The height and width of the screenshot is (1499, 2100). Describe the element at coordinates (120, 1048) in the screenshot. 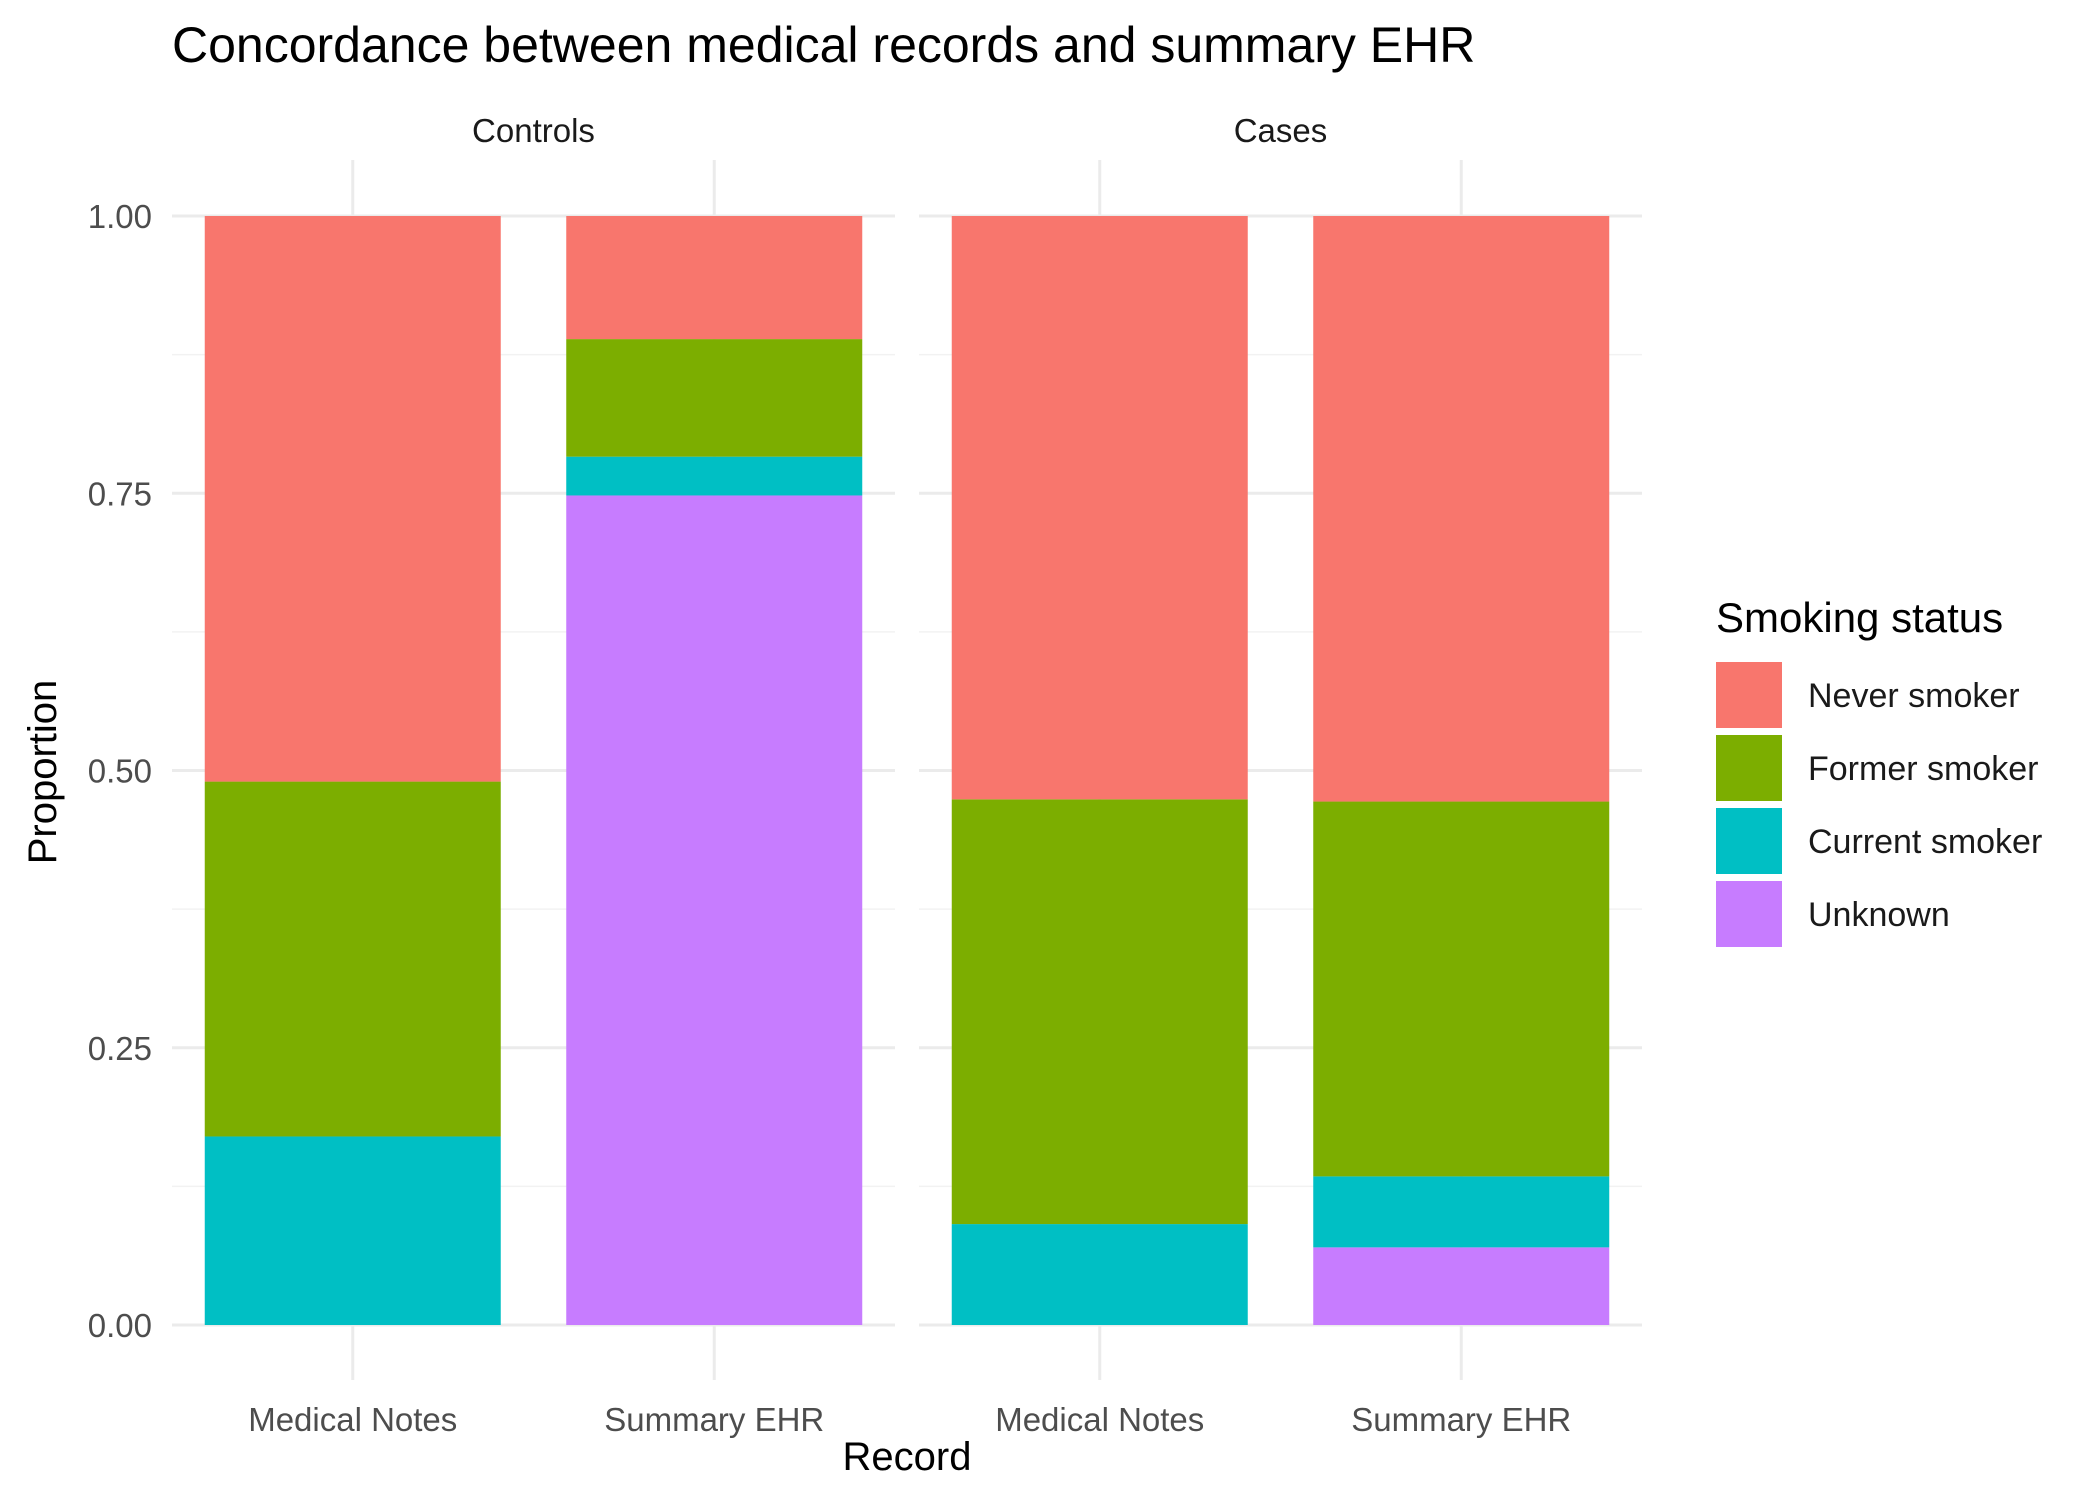

I see `y-tick-label: 0.25` at that location.